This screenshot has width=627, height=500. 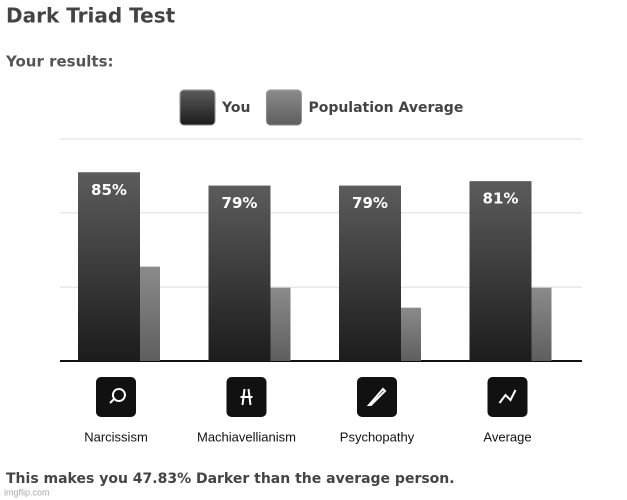 What do you see at coordinates (377, 436) in the screenshot?
I see `x-tick-label: Psychopathy` at bounding box center [377, 436].